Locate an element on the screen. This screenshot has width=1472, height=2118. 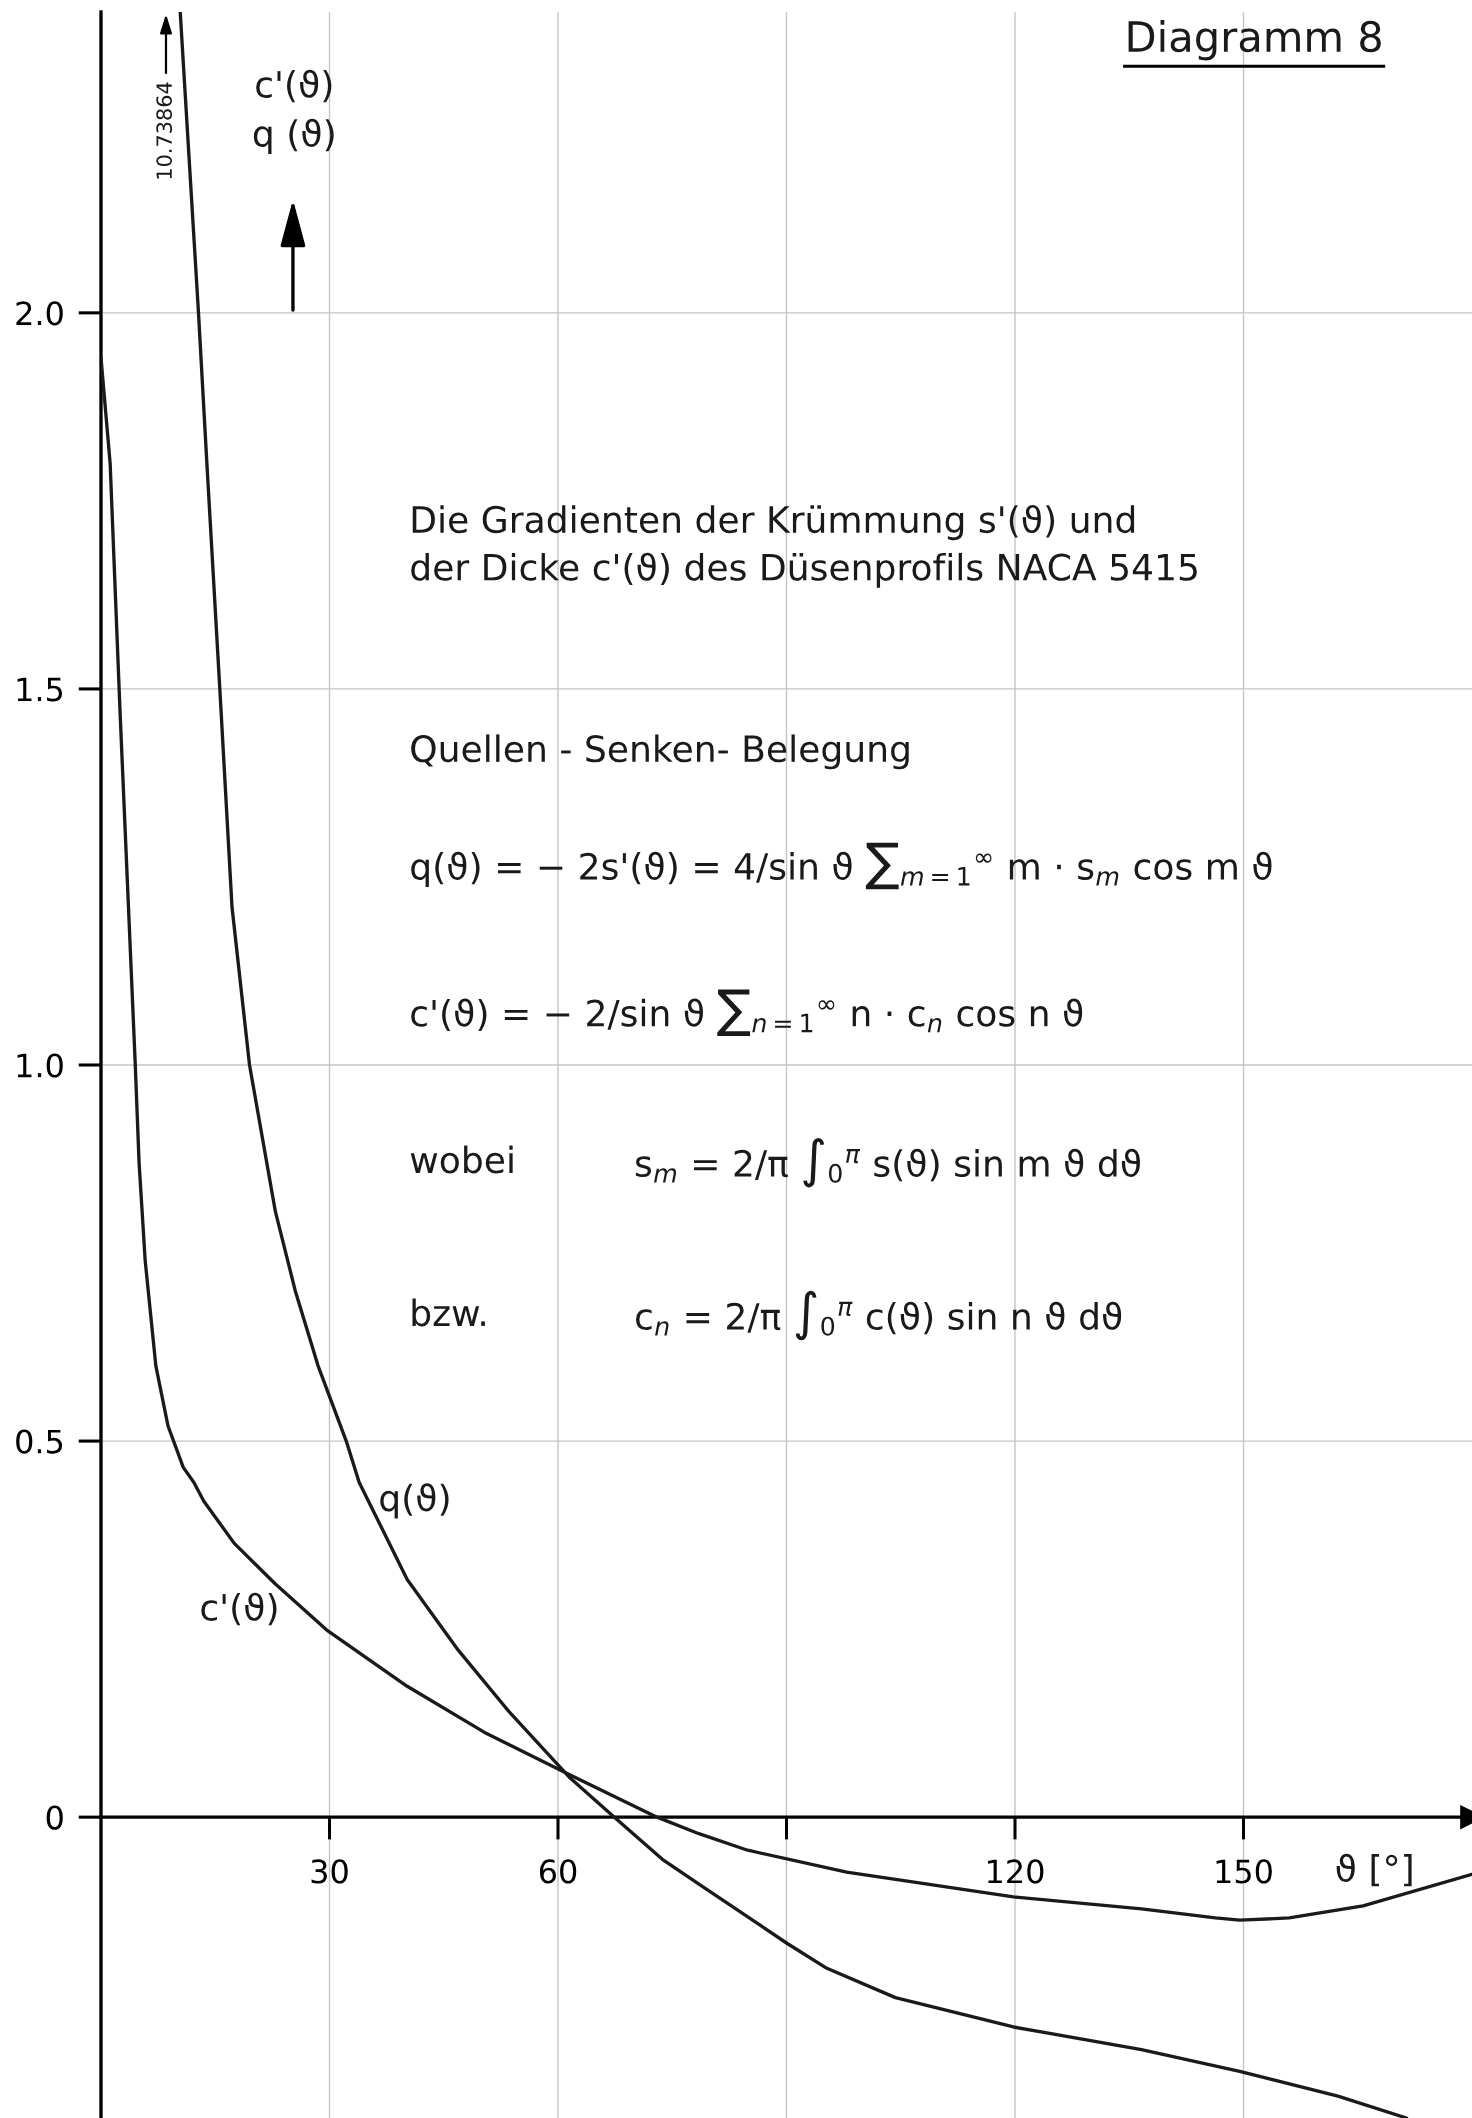
text: Die Gradienten der Krümmung s'(ϑ) und der Dicke c'(ϑ) des Düsenprofils NACA 5415 is located at coordinates (804, 546).